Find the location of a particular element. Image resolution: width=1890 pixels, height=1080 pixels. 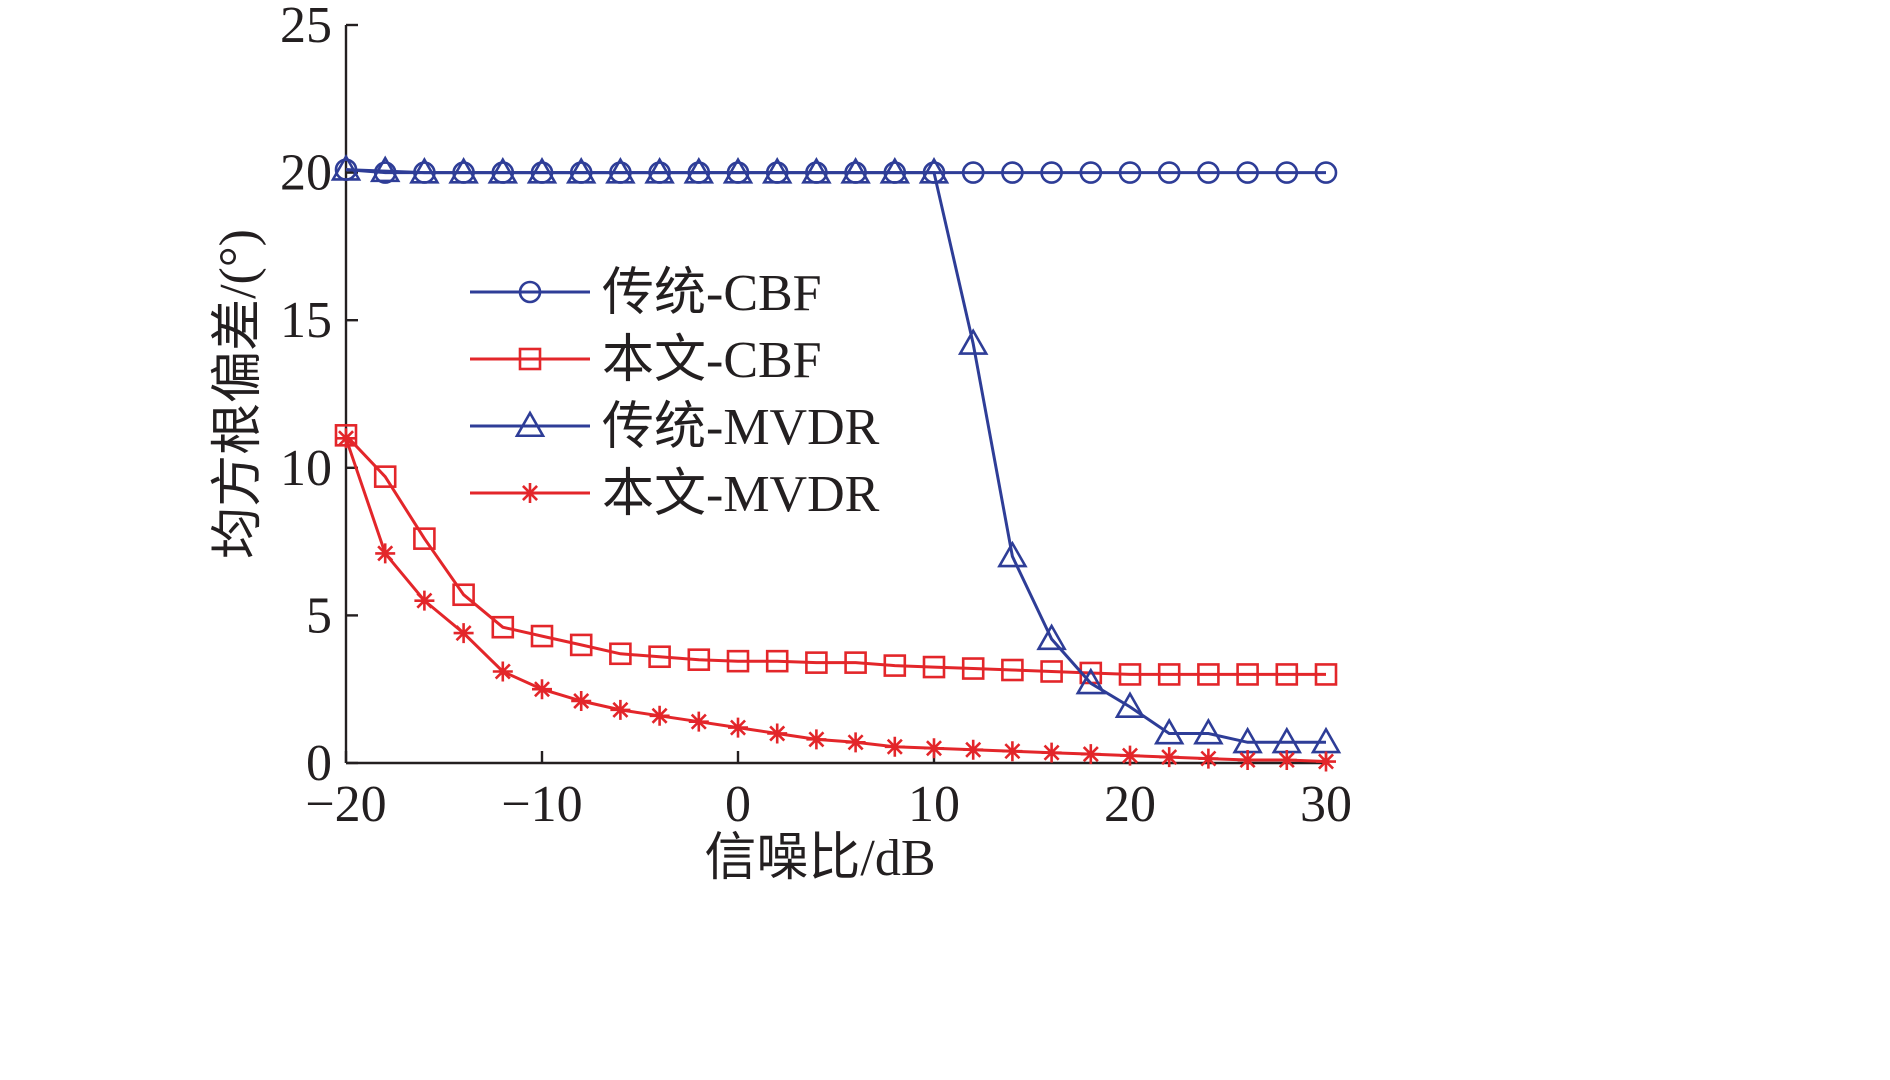

y-tick-label: 10 is located at coordinates (306, 468).